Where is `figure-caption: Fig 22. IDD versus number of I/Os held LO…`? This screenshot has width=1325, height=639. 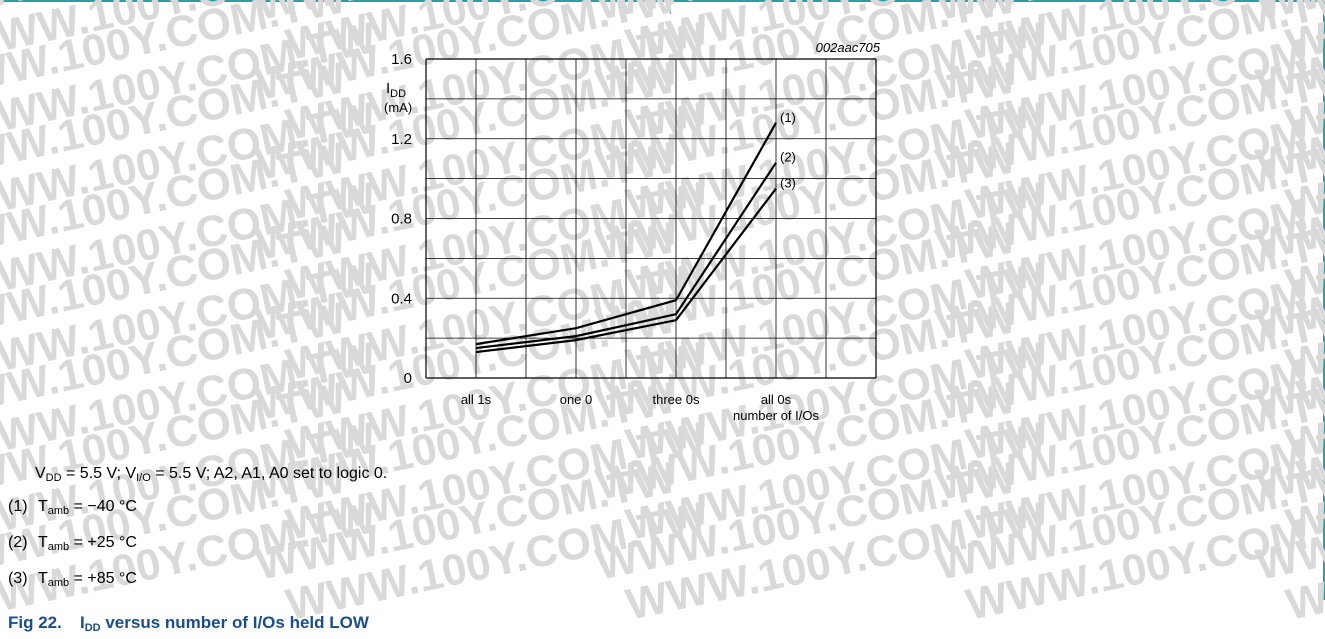
figure-caption: Fig 22. IDD versus number of I/Os held LO… is located at coordinates (188, 623).